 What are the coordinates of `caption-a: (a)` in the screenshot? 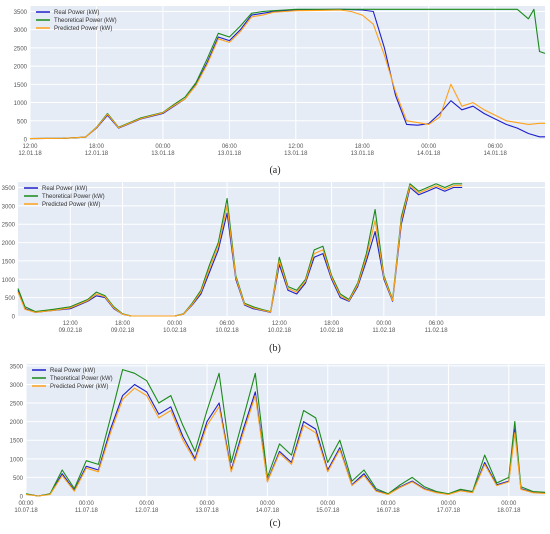 It's located at (275, 170).